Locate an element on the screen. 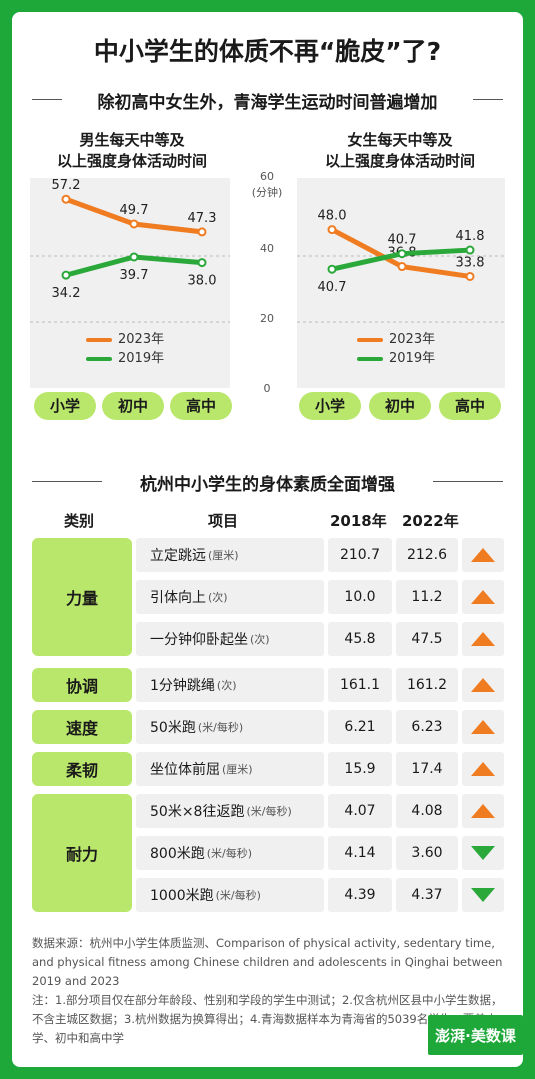 This screenshot has height=1079, width=535. value-2018: 15.9 is located at coordinates (360, 769).